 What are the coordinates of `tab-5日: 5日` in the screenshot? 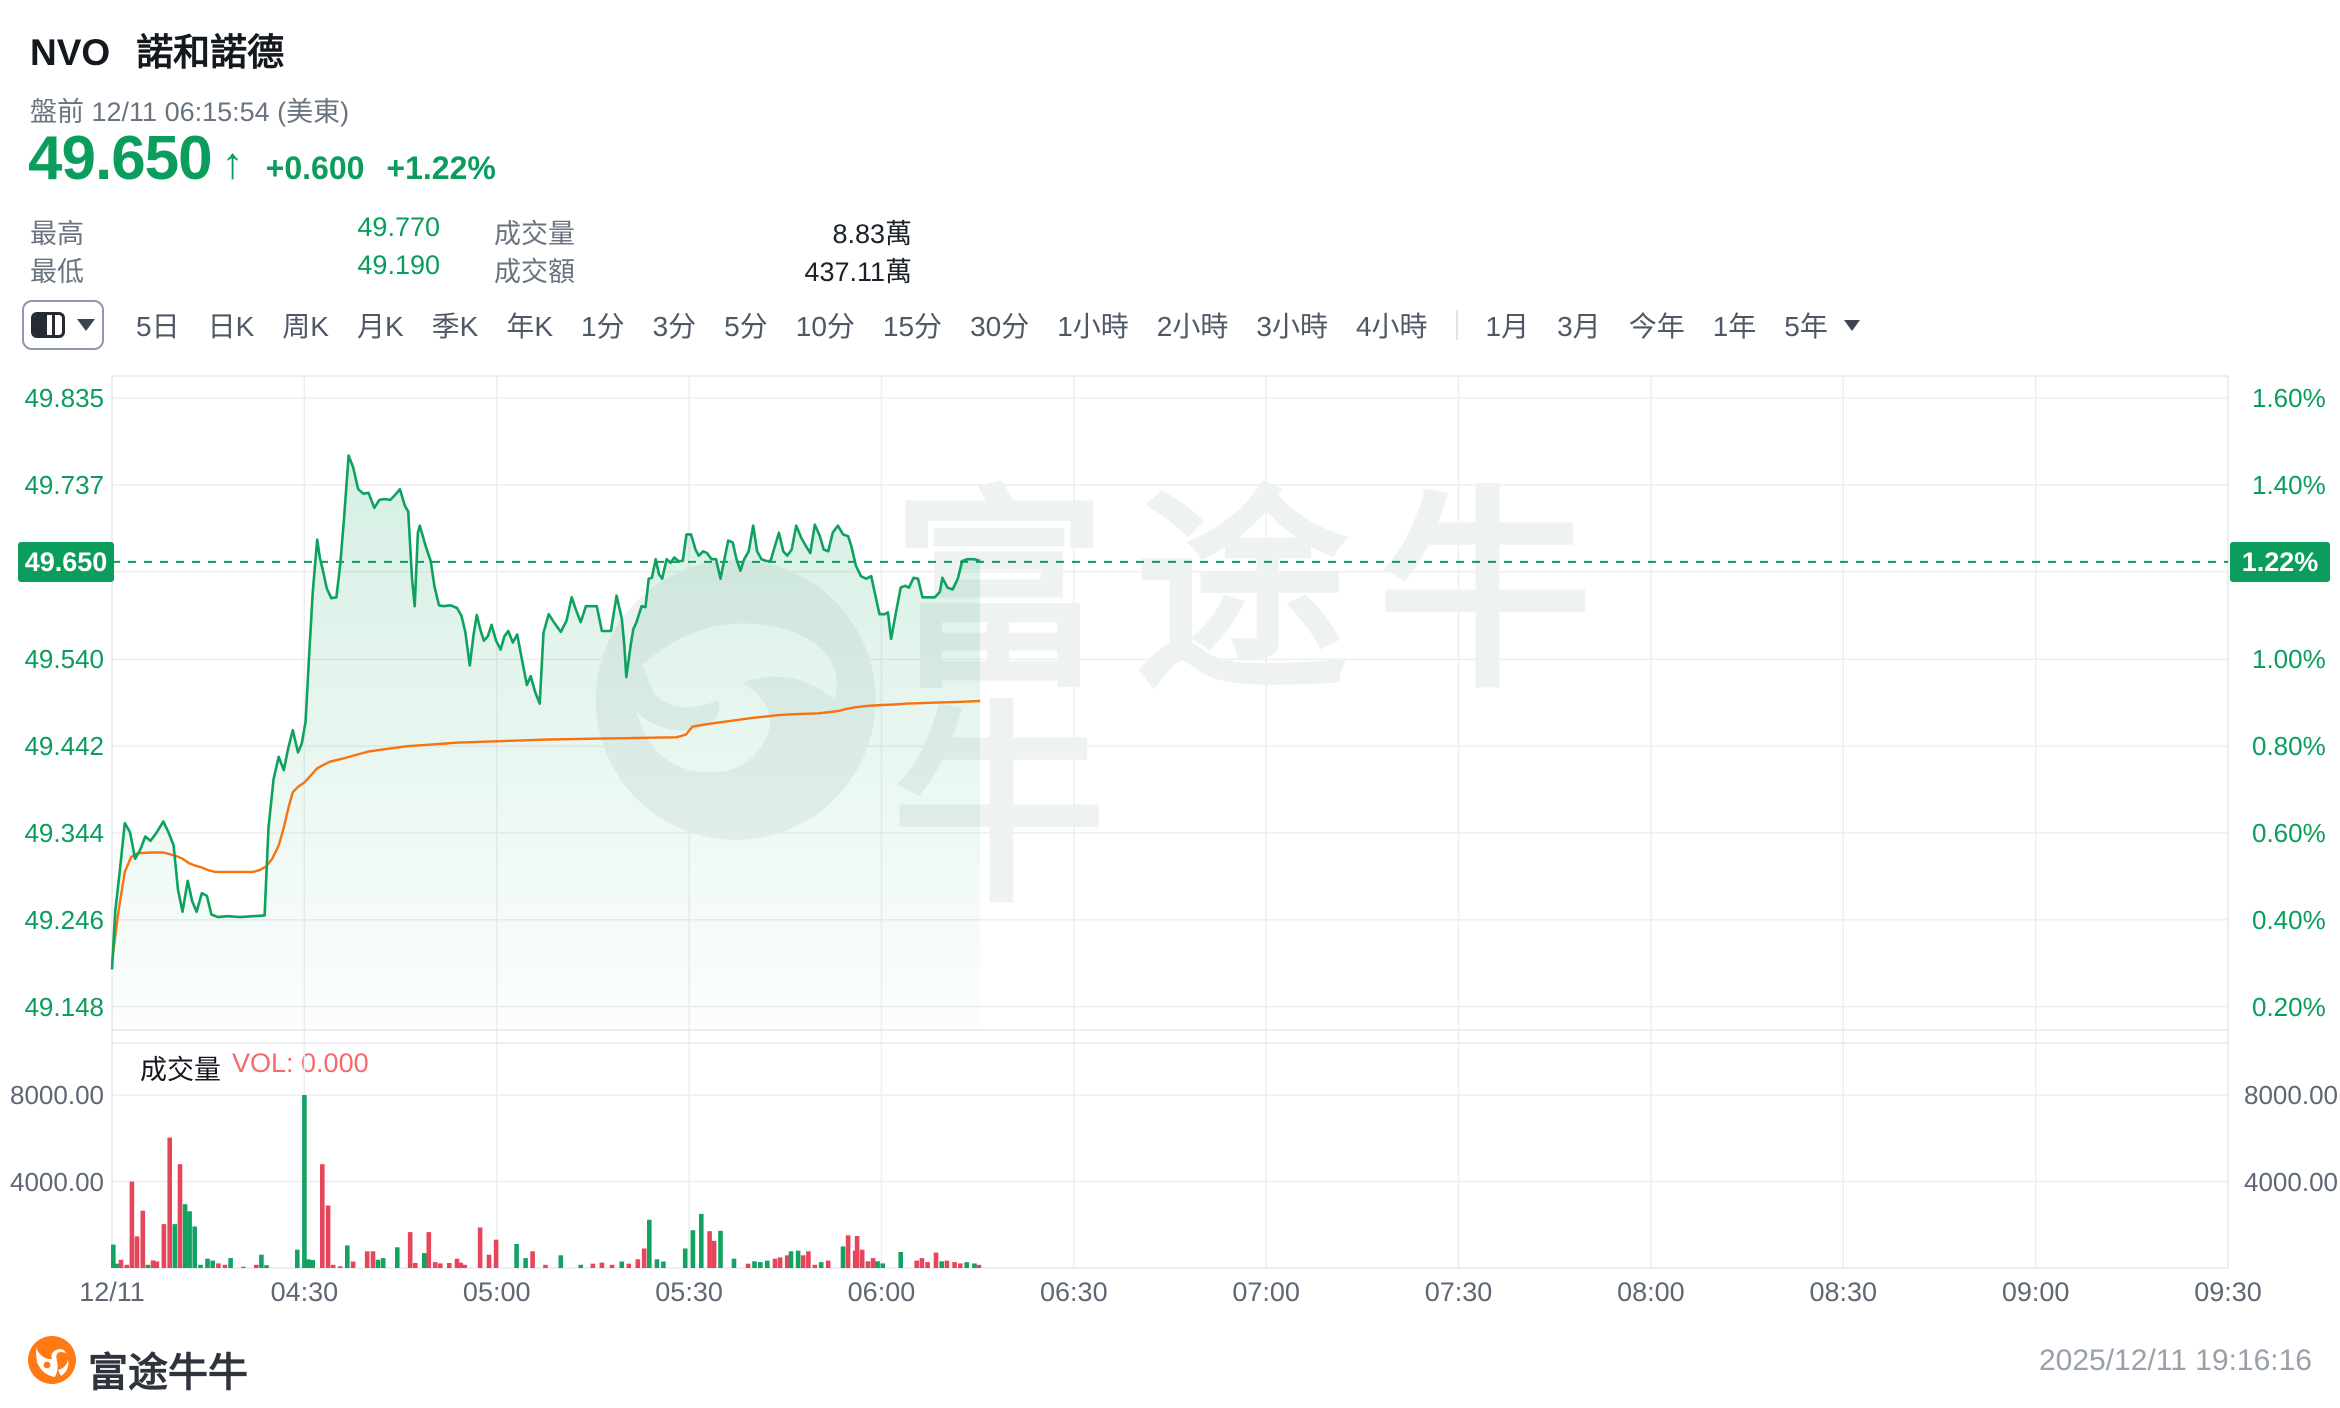 It's located at (158, 326).